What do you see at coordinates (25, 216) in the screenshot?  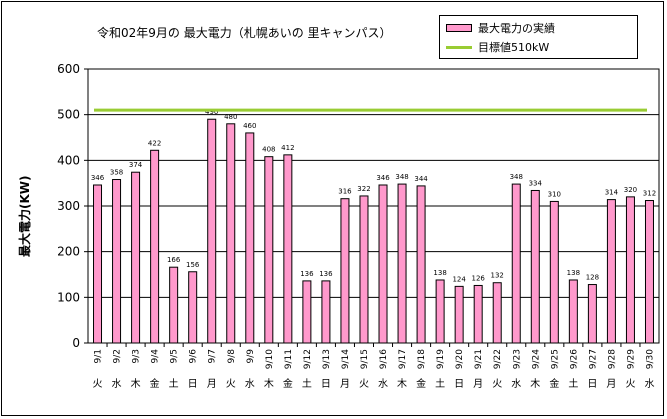 I see `y-axis-label: 最大電力(KW)` at bounding box center [25, 216].